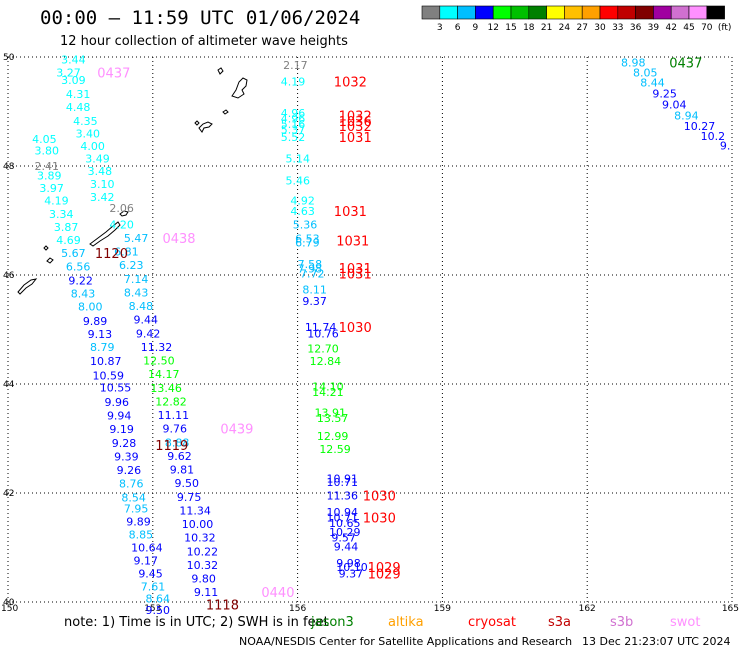  I want to click on swh-value: 12.50, so click(159, 361).